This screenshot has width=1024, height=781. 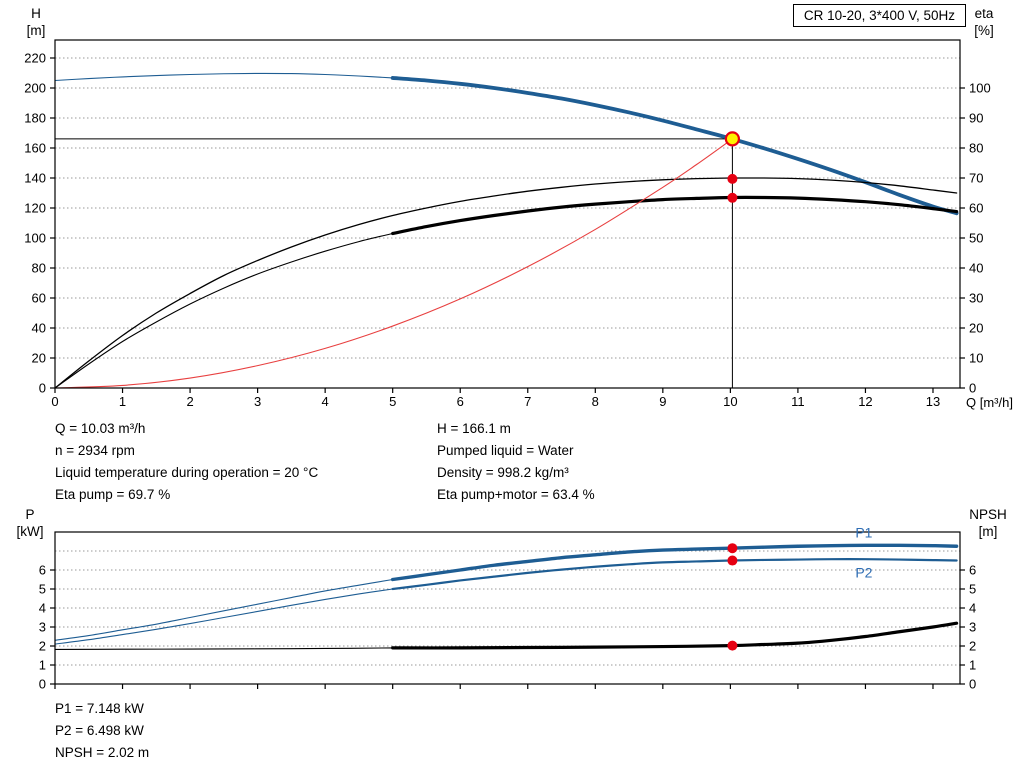 I want to click on tick-label: 11, so click(x=798, y=401).